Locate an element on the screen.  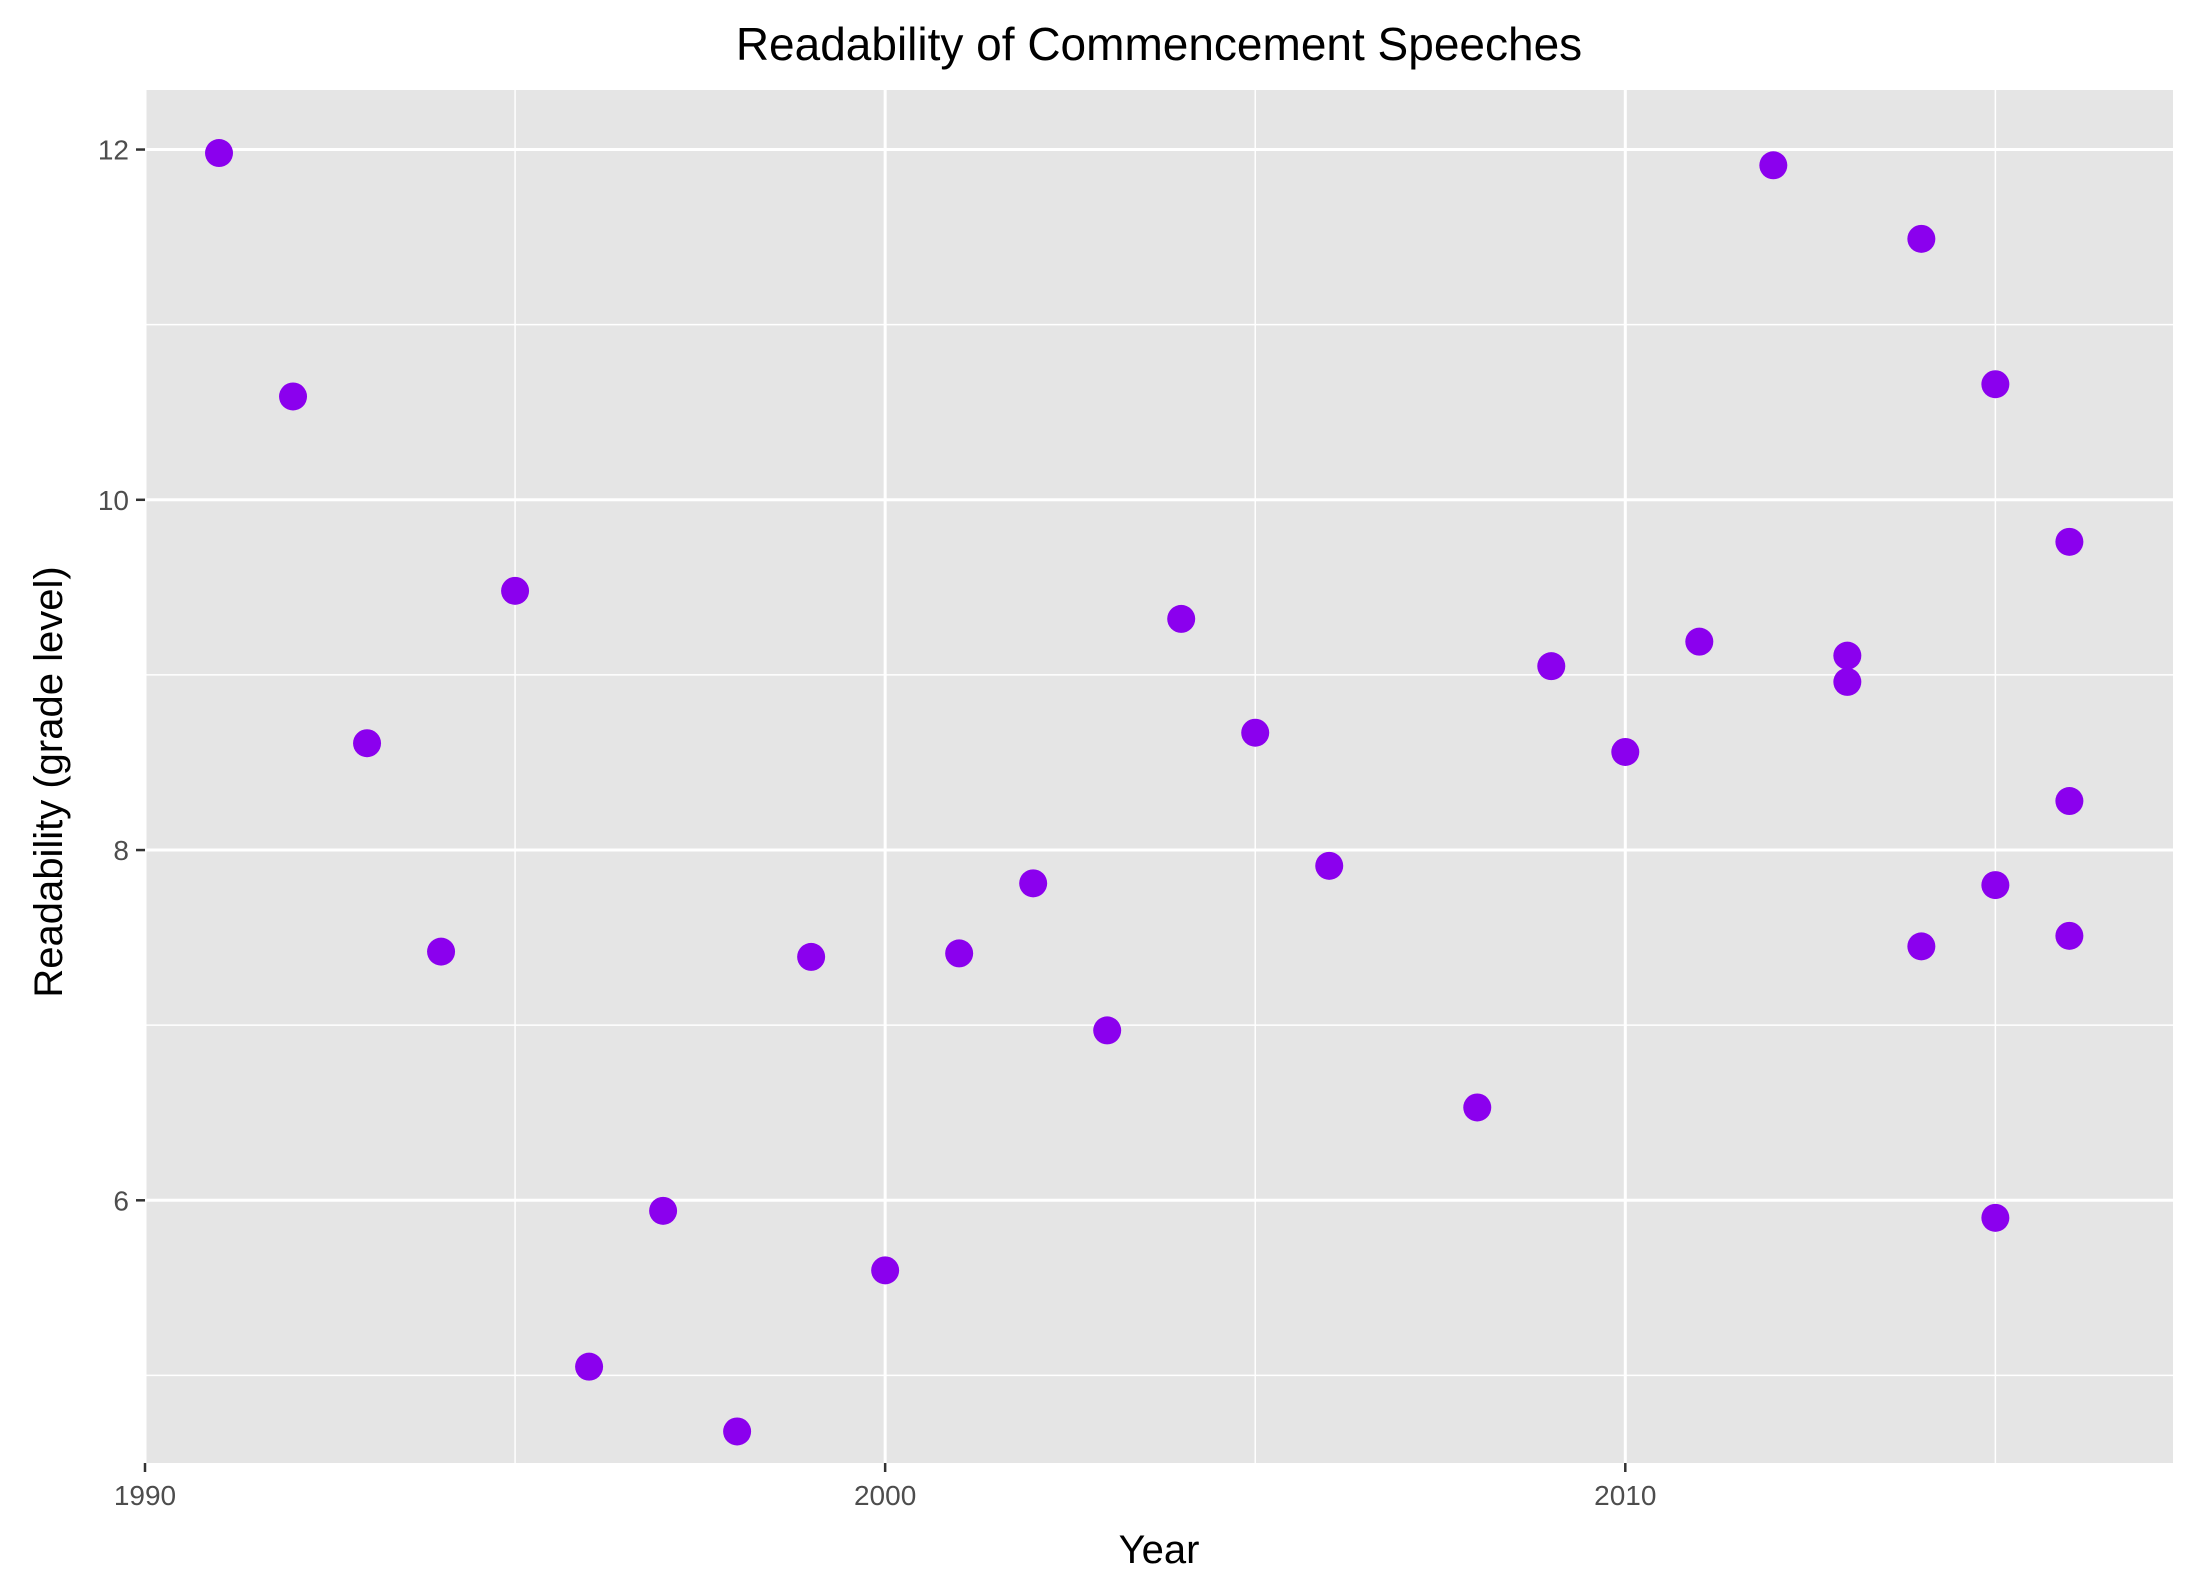
y-tick-label: 8 is located at coordinates (121, 850).